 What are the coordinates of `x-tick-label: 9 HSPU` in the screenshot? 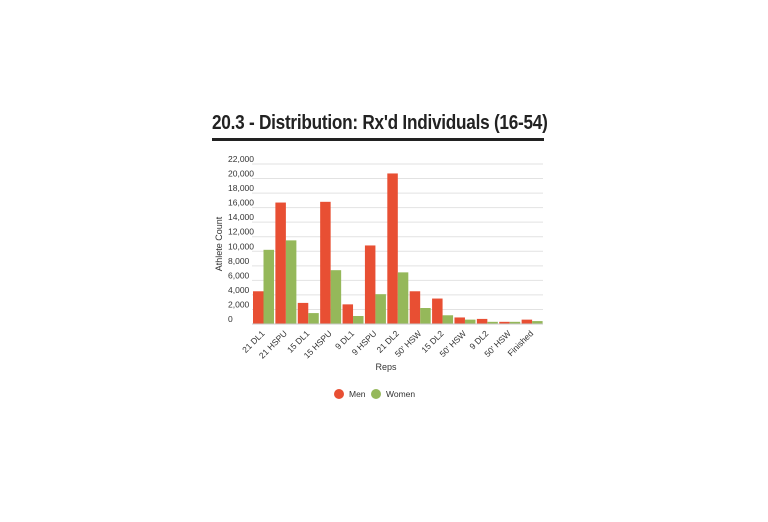 It's located at (364, 342).